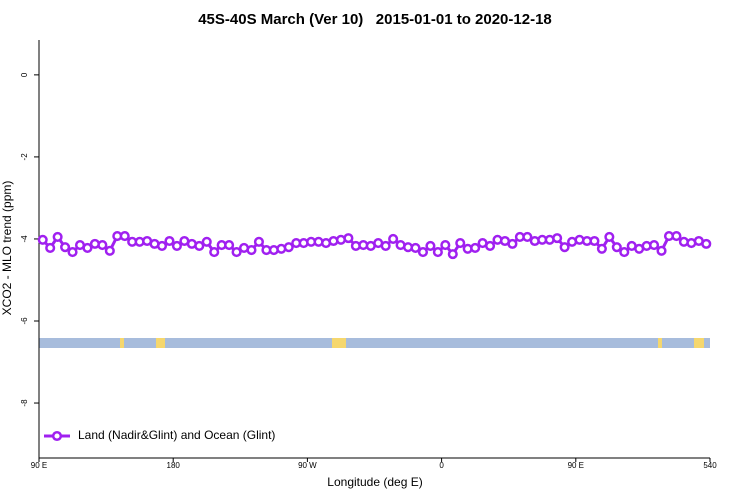  What do you see at coordinates (7, 248) in the screenshot?
I see `y-axis-label: XCO2 - MLO trend (ppm)` at bounding box center [7, 248].